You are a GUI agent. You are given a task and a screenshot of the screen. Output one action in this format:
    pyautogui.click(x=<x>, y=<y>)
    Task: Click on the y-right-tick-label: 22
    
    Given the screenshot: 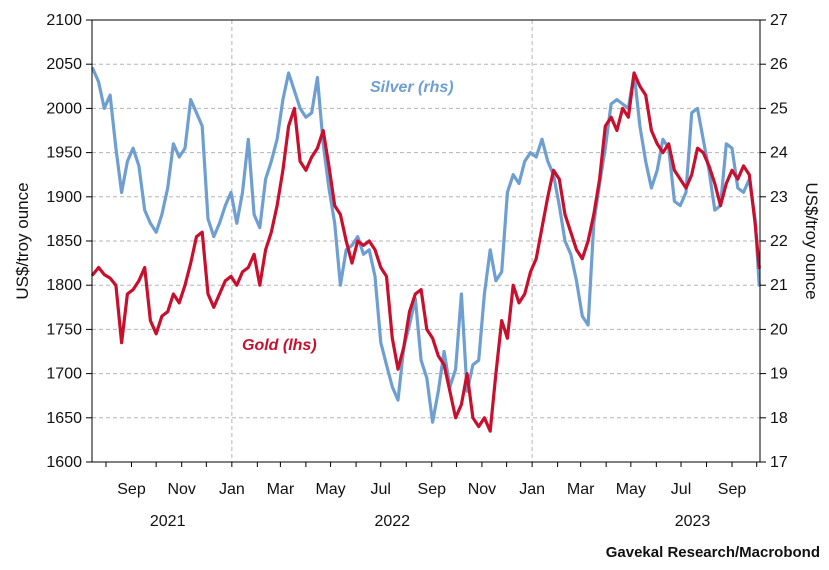 What is the action you would take?
    pyautogui.click(x=779, y=241)
    